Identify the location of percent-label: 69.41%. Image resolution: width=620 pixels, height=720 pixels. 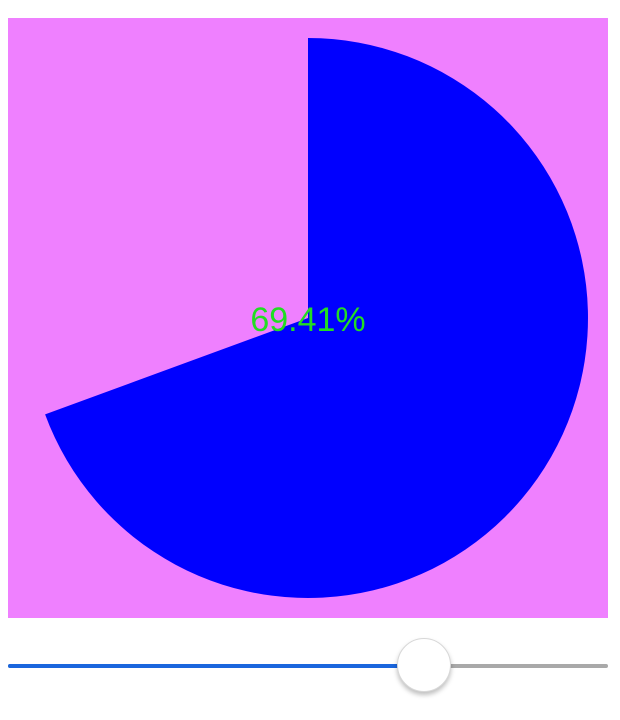
(308, 320).